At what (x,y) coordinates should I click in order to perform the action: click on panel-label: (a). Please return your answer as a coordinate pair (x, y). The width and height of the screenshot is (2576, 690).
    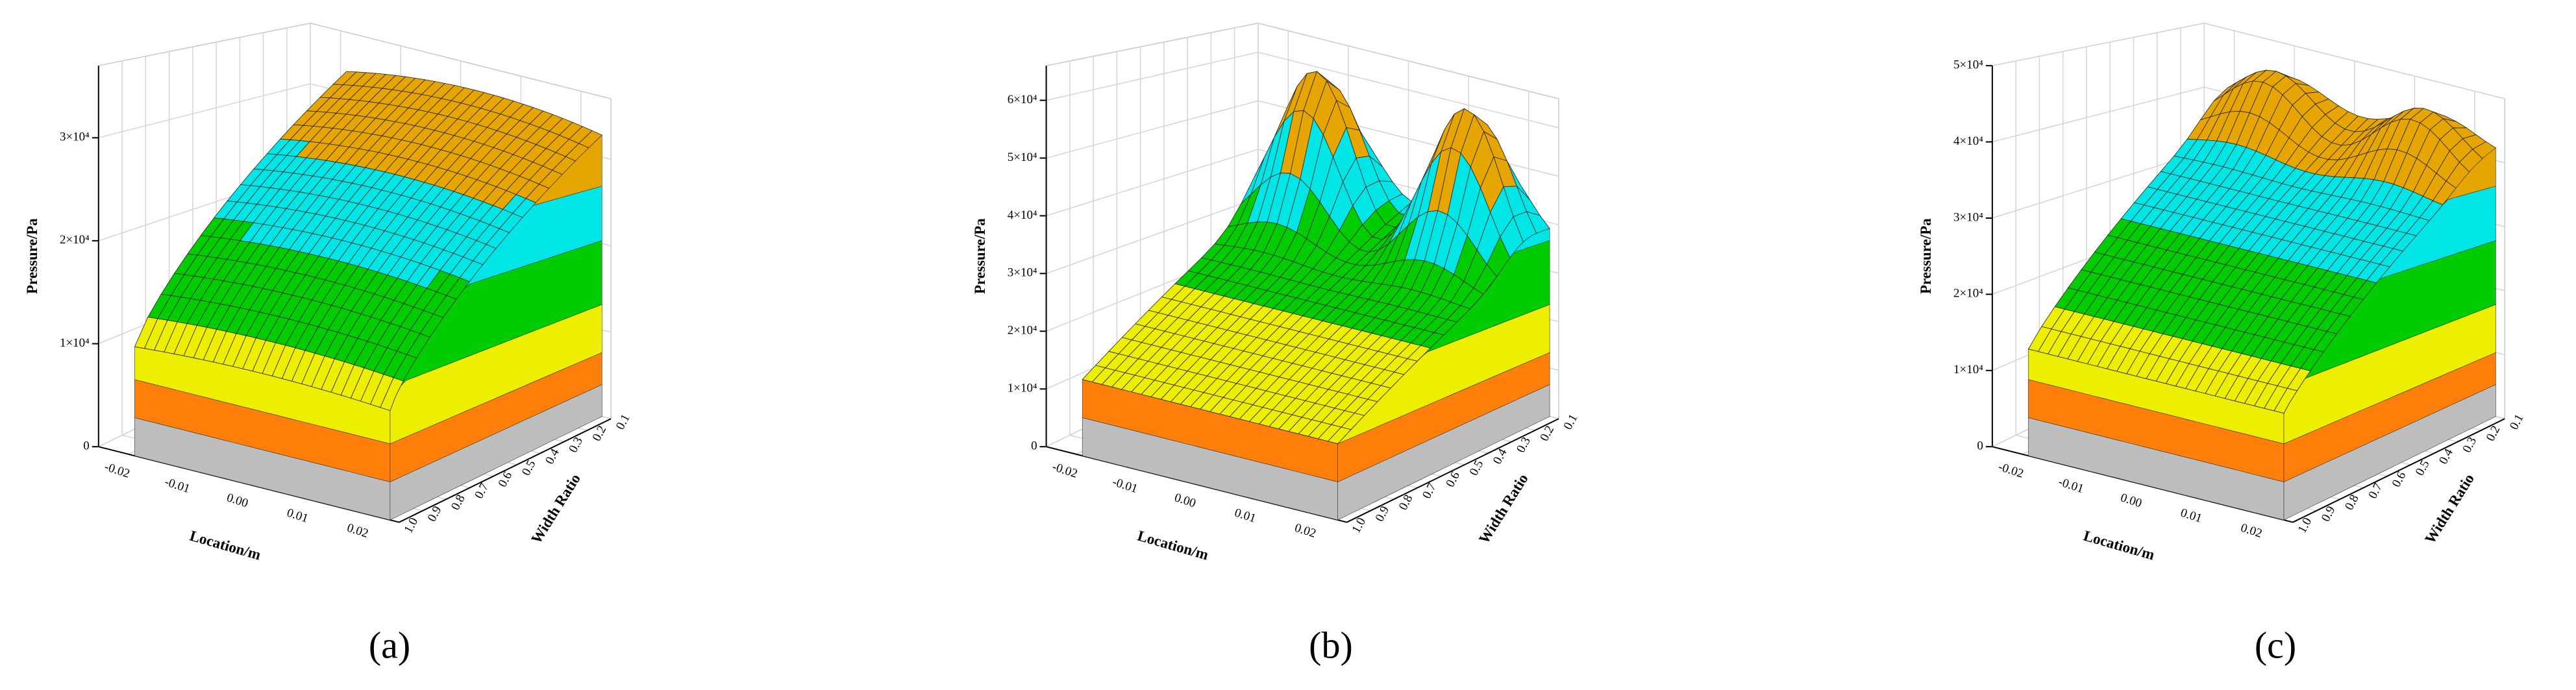
    Looking at the image, I should click on (389, 645).